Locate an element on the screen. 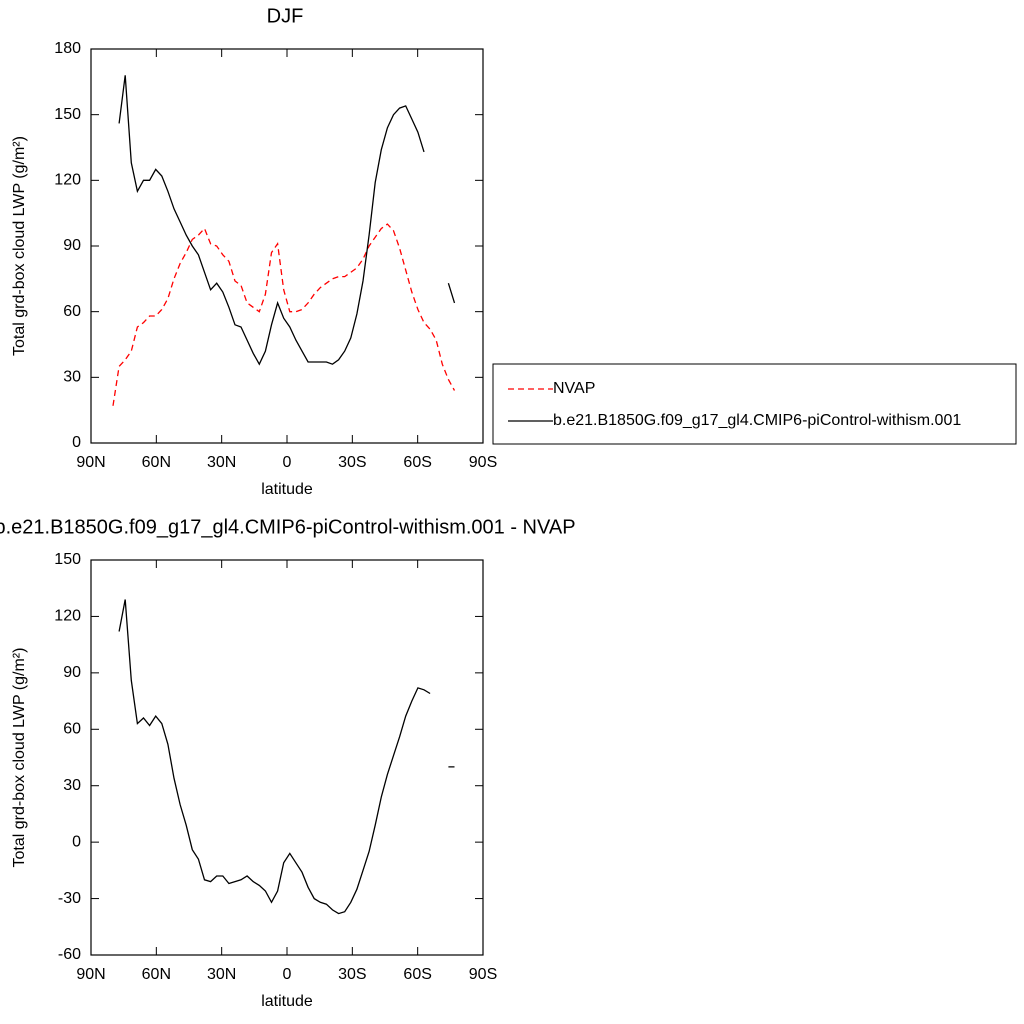  legend-label: NVAP is located at coordinates (574, 388).